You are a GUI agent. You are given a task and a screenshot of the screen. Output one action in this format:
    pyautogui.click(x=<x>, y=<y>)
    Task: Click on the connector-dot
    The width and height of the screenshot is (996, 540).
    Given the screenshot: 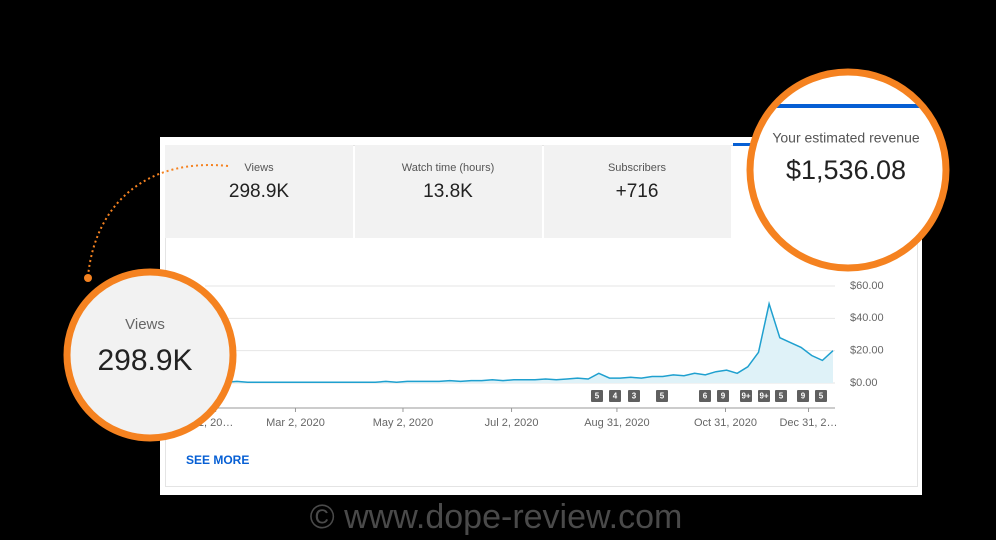 What is the action you would take?
    pyautogui.click(x=88, y=278)
    